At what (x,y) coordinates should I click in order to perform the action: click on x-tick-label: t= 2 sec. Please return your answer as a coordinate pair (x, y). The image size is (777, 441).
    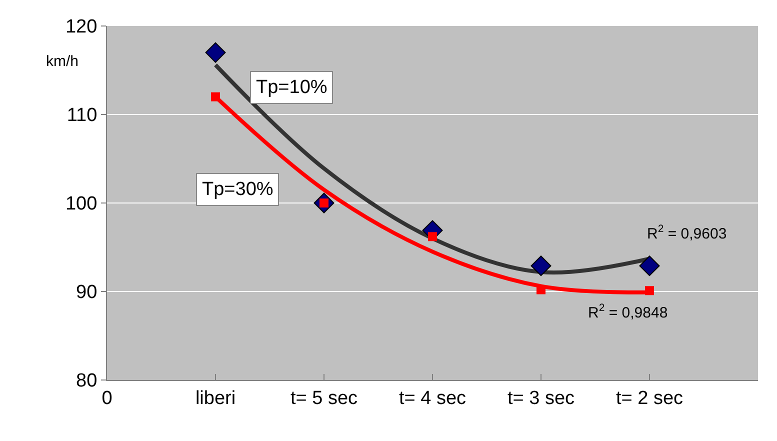
    Looking at the image, I should click on (650, 398).